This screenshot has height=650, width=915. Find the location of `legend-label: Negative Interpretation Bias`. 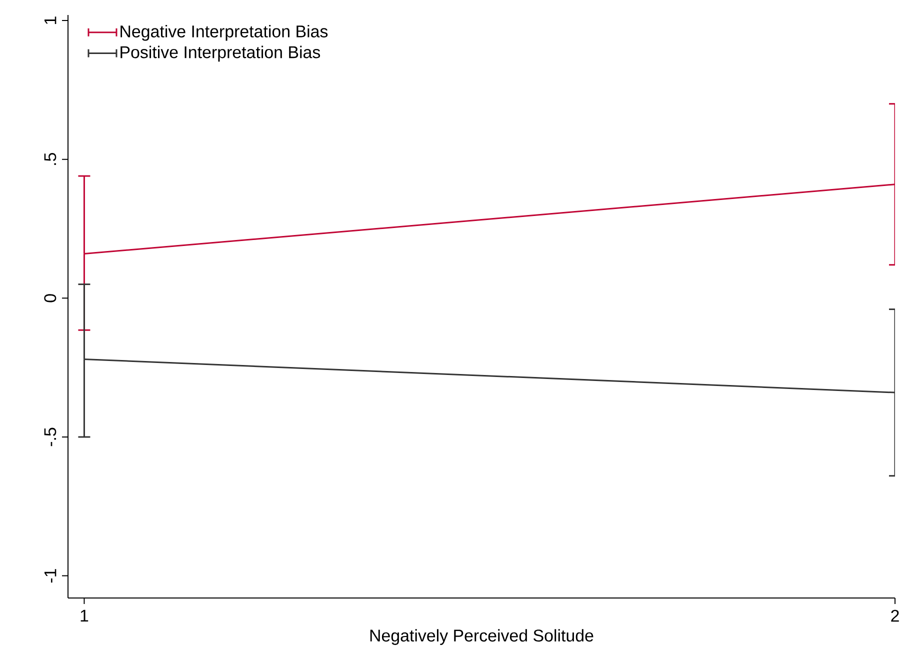

legend-label: Negative Interpretation Bias is located at coordinates (224, 33).